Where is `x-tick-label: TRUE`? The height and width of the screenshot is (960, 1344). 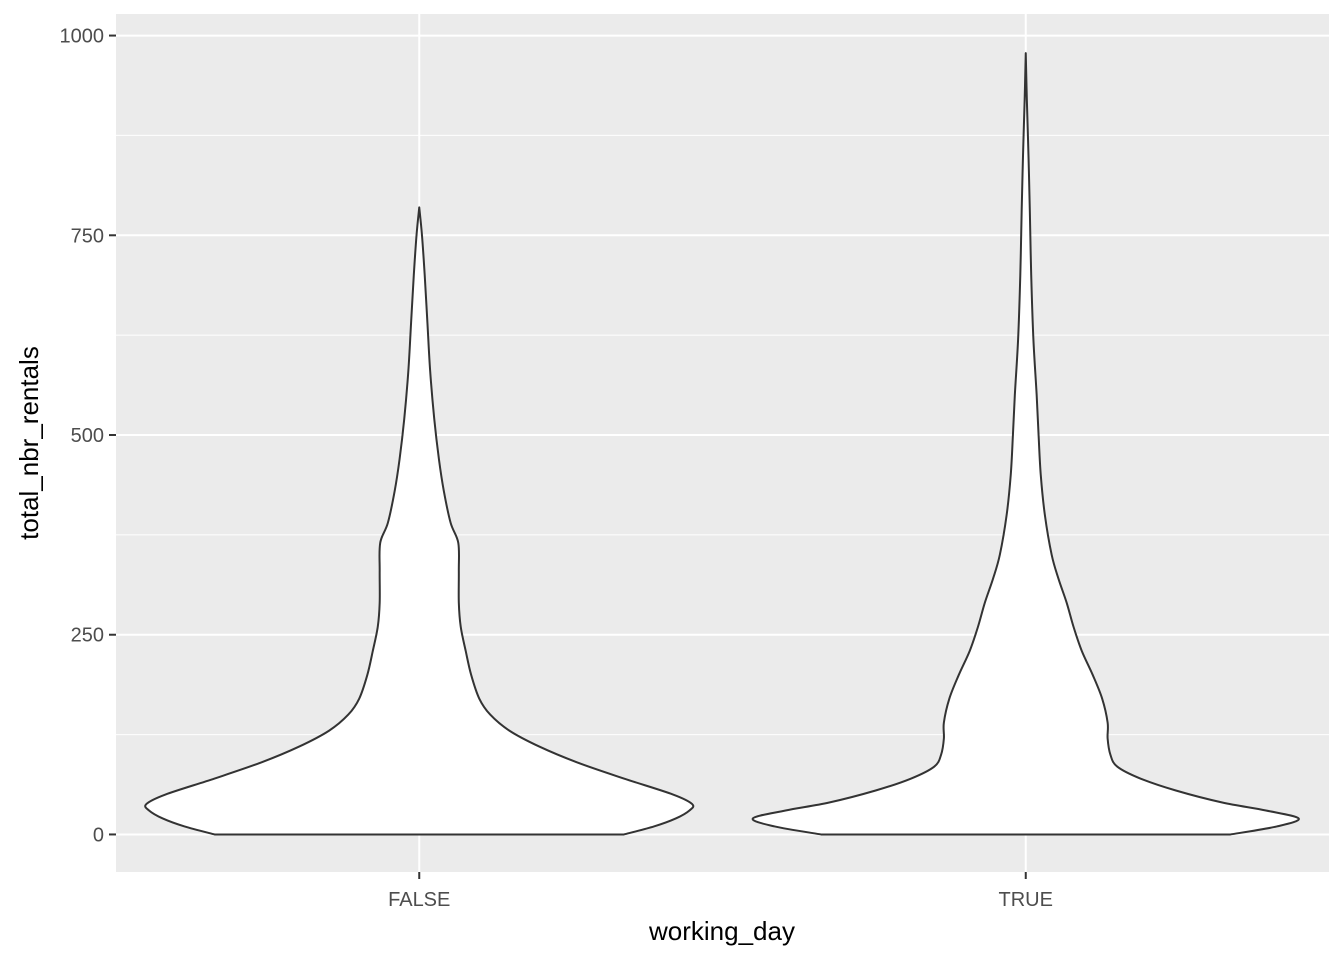
x-tick-label: TRUE is located at coordinates (1026, 900).